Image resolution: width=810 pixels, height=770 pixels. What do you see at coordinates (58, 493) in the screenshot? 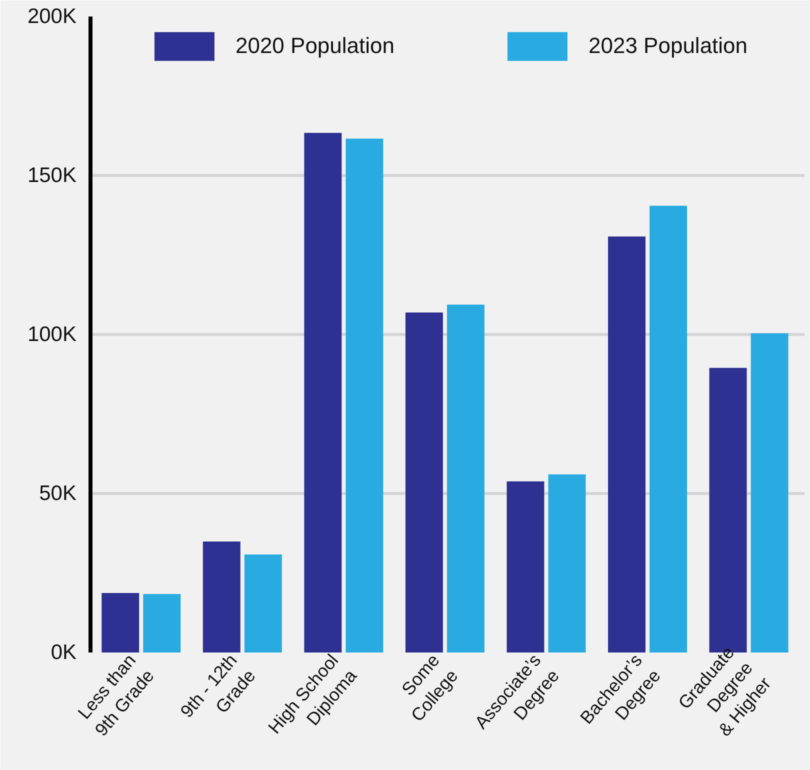
I see `y-tick-label: 50K` at bounding box center [58, 493].